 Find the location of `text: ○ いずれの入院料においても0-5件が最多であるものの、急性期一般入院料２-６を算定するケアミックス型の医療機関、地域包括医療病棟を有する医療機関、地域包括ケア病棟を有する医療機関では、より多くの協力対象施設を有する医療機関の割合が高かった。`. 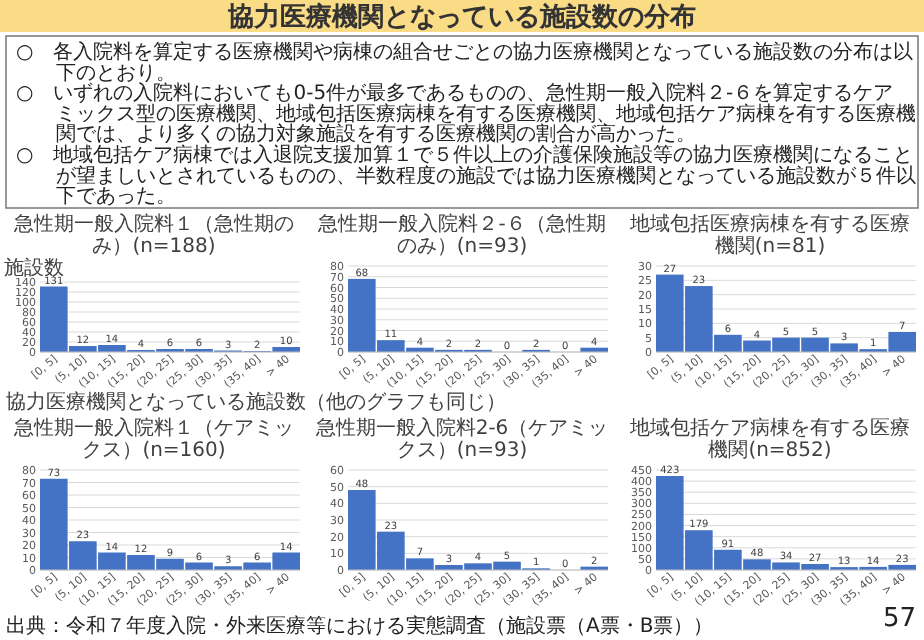

text: ○ いずれの入院料においても0-5件が最多であるものの、急性期一般入院料２-６を算定するケアミックス型の医療機関、地域包括医療病棟を有する医療機関、地域包括ケア病棟を有する医療機関では、より多くの協力対象施設を有する医療機関の割合が高かった。 is located at coordinates (466, 114).